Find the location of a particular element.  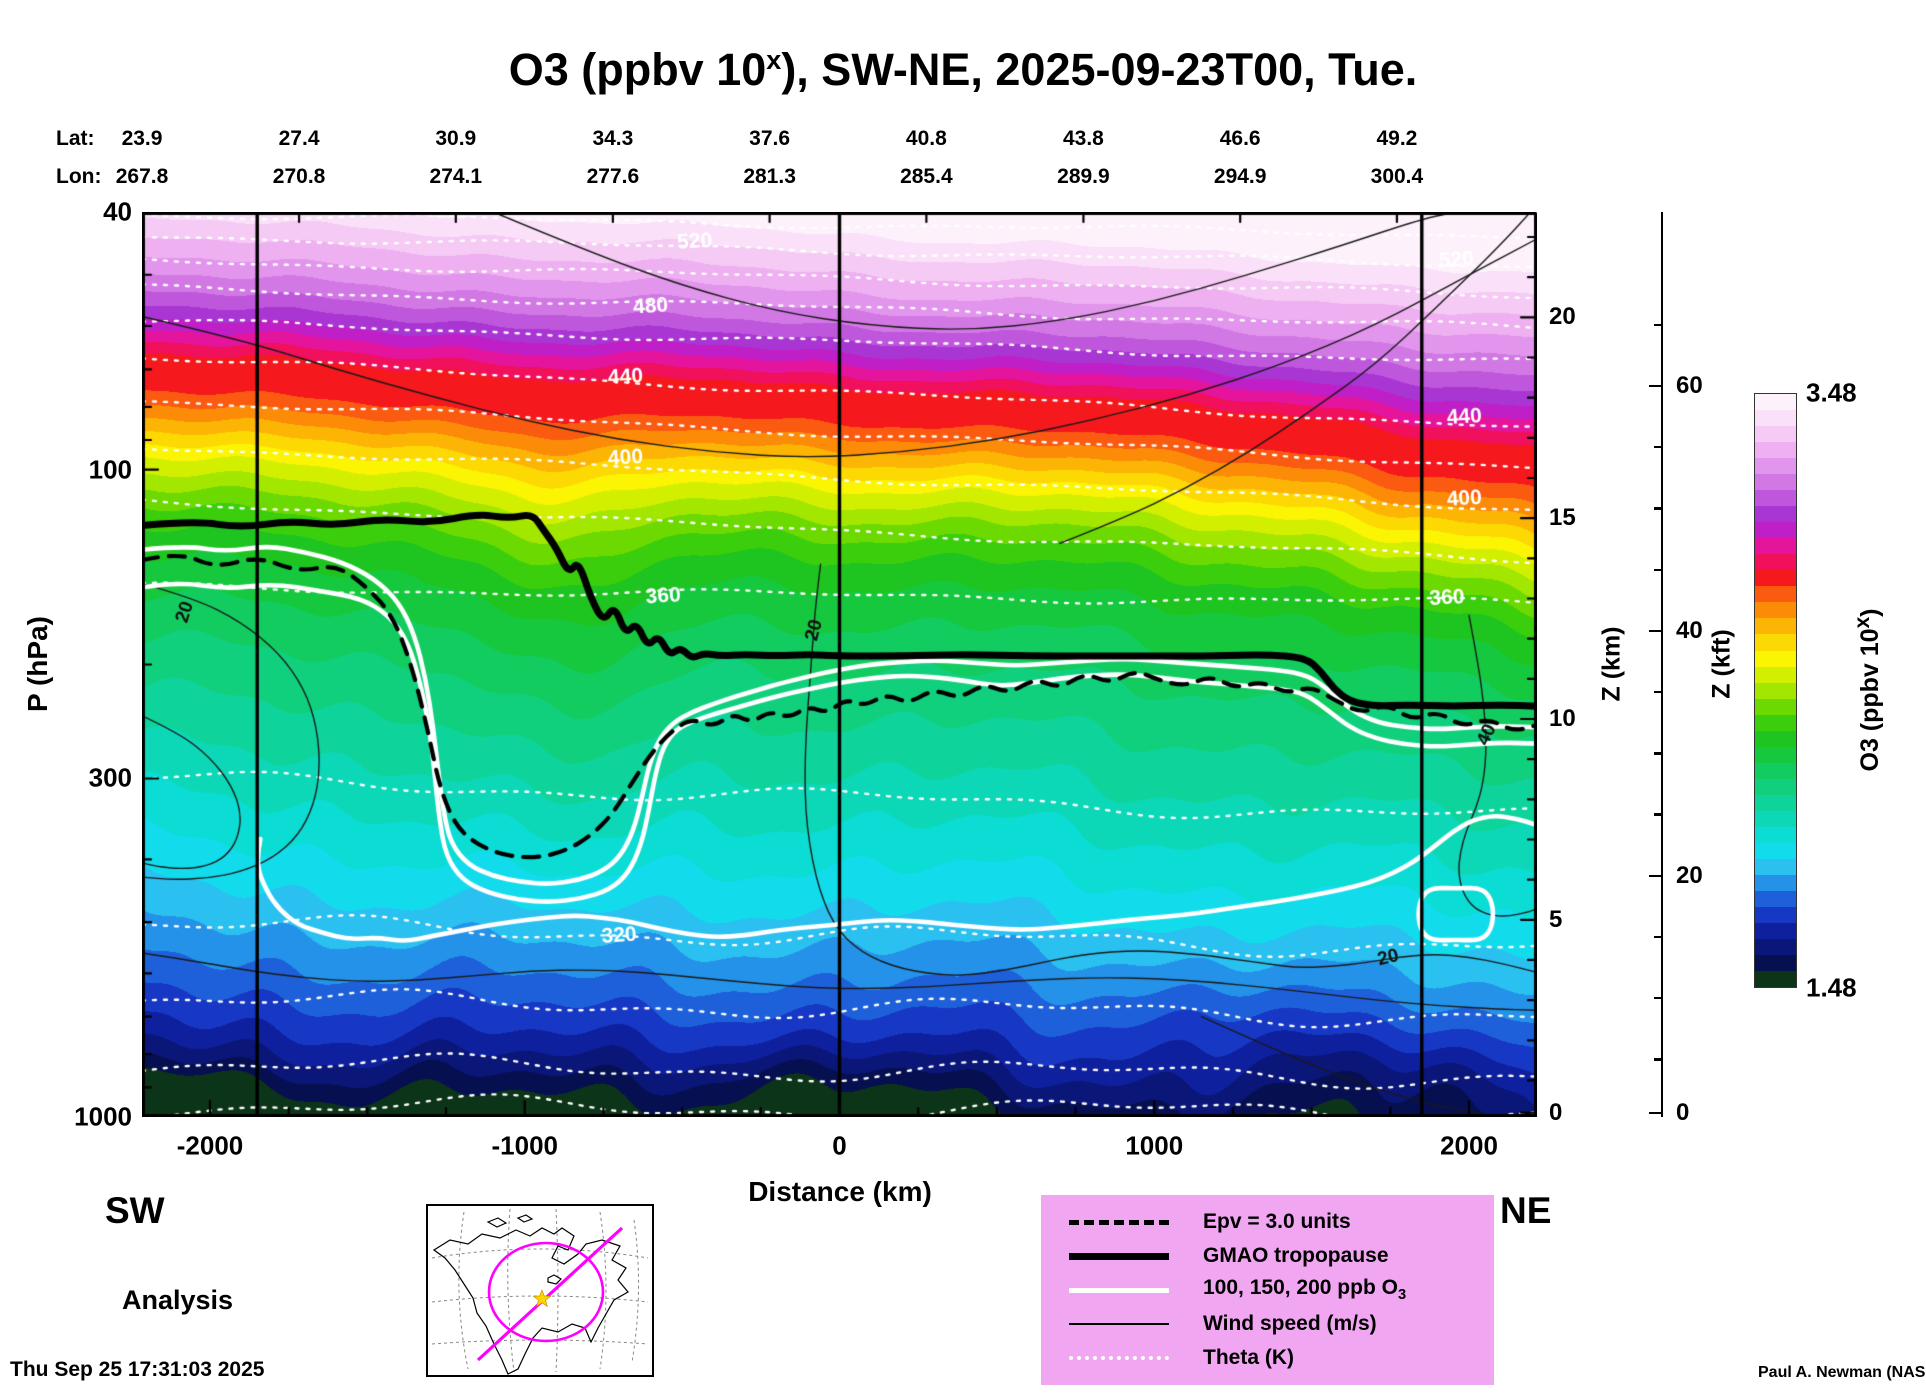

lon-axis-label: Lon: is located at coordinates (79, 176).